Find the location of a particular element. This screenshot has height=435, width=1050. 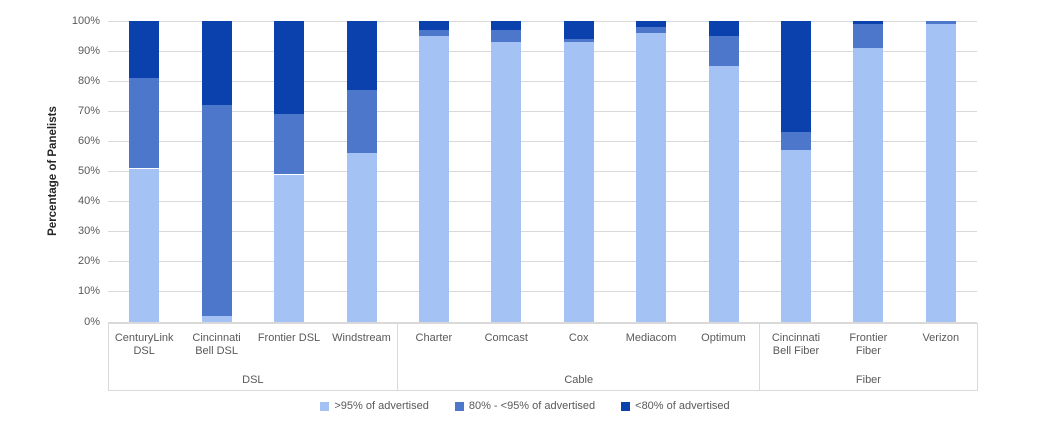

y-tick-label: 0% is located at coordinates (92, 321).